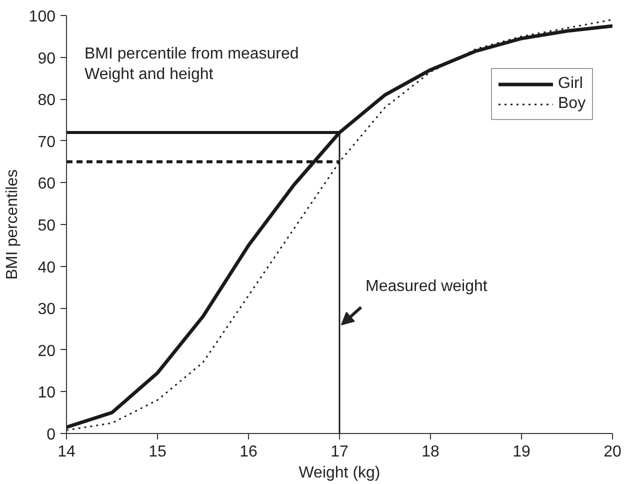 The image size is (626, 484). I want to click on y-tick-label: 70, so click(47, 142).